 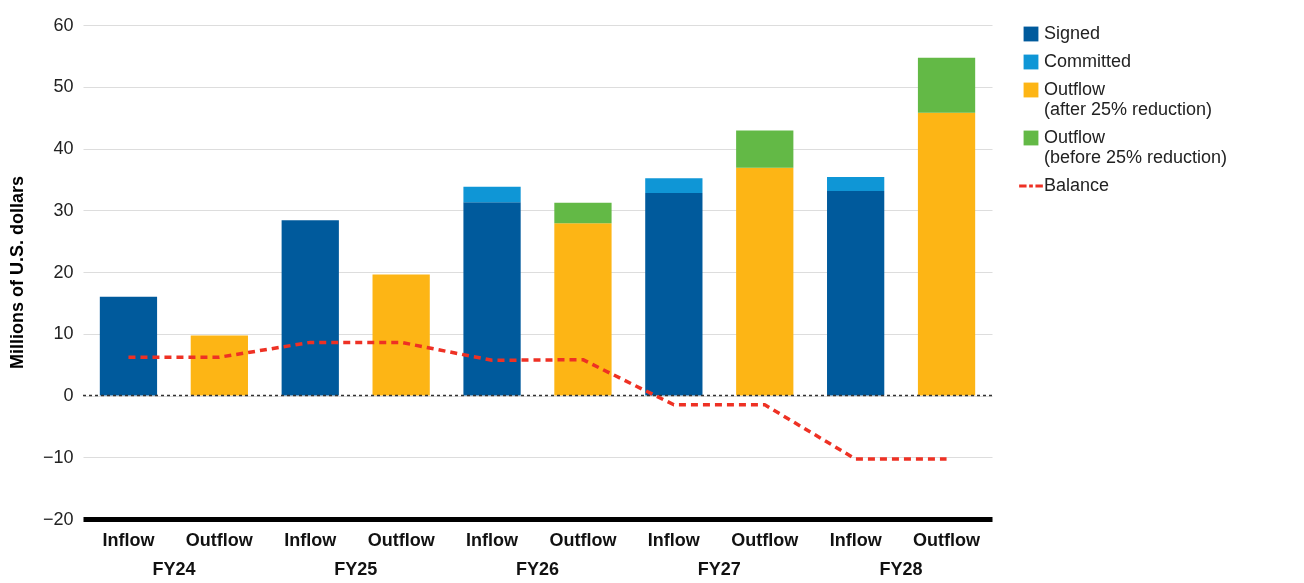 I want to click on legend-label: Signed, so click(x=1072, y=33).